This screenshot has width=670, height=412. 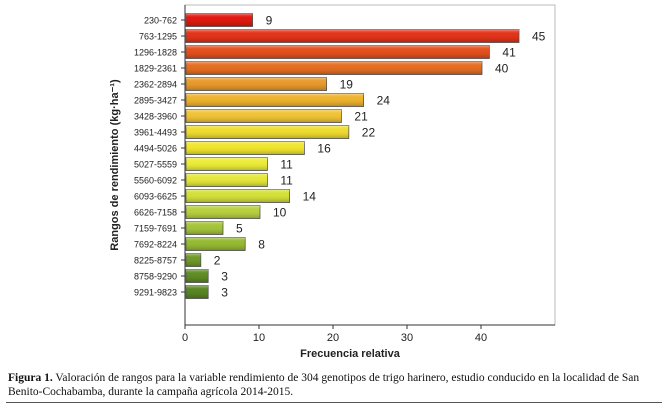 I want to click on y-tick-label: 2362-2894, so click(x=155, y=85).